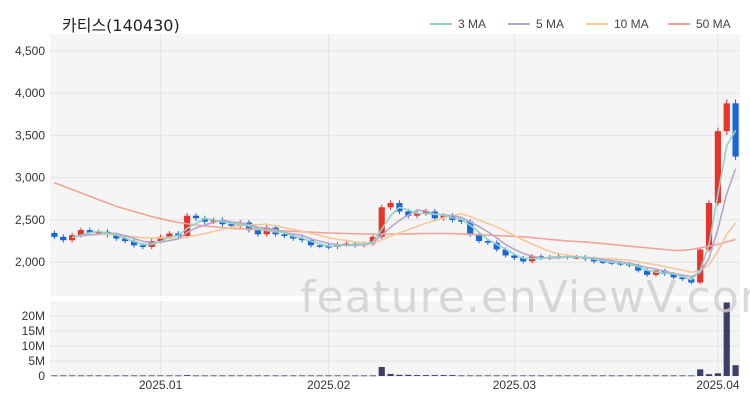 The image size is (750, 405). Describe the element at coordinates (329, 385) in the screenshot. I see `x-tick-label: 2025.02` at that location.